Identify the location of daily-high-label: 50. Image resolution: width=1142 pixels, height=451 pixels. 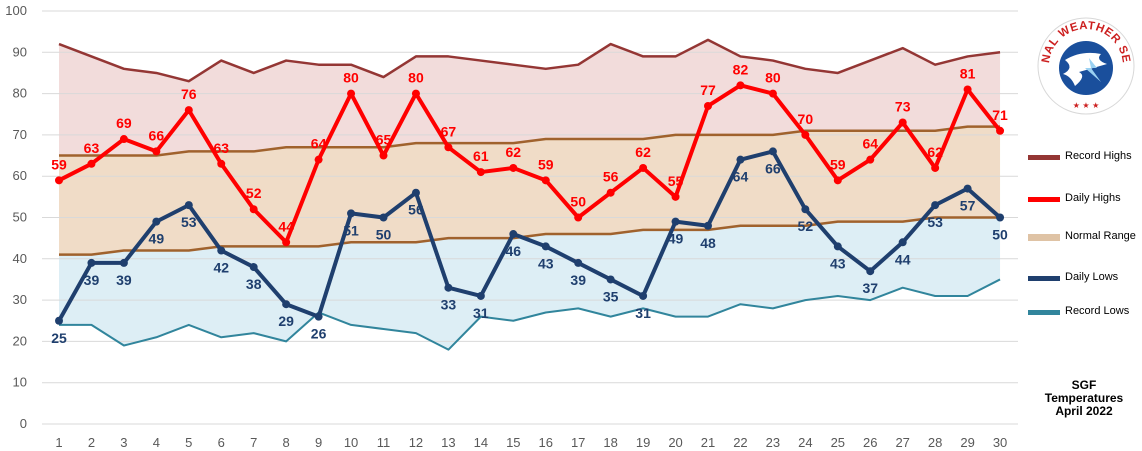
(578, 202).